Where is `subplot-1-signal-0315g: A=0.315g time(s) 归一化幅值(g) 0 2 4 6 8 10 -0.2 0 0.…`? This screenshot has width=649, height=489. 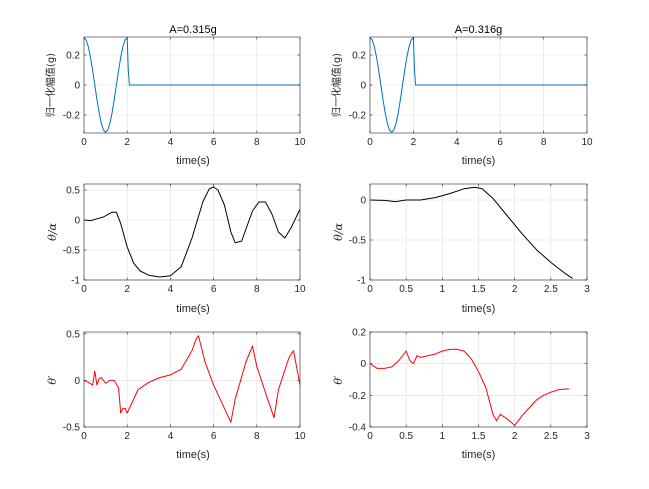
subplot-1-signal-0315g: A=0.315g time(s) 归一化幅值(g) 0 2 4 6 8 10 -0.2 0 0.… is located at coordinates (175, 95).